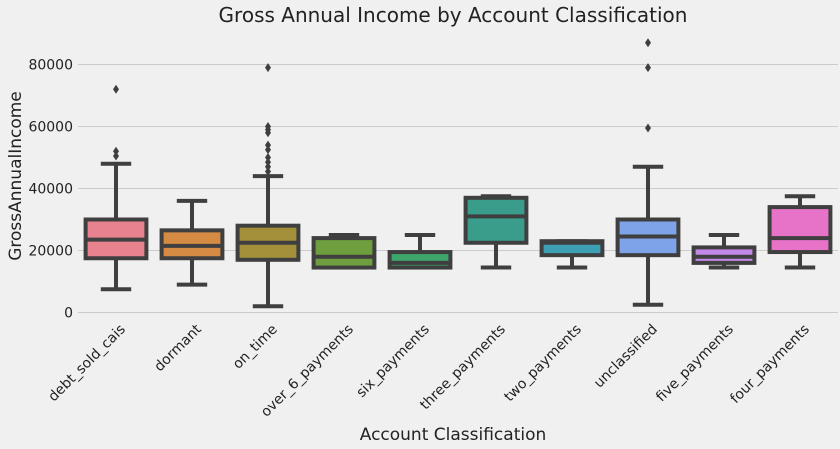 The height and width of the screenshot is (449, 840). What do you see at coordinates (50, 252) in the screenshot?
I see `y-tick-label: 20000` at bounding box center [50, 252].